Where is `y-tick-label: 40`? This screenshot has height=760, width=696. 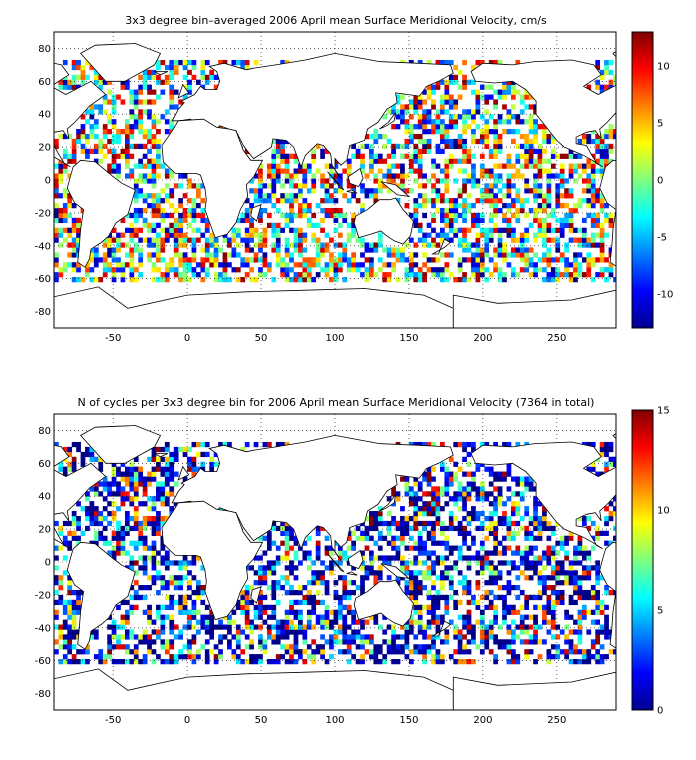 y-tick-label: 40 is located at coordinates (44, 497).